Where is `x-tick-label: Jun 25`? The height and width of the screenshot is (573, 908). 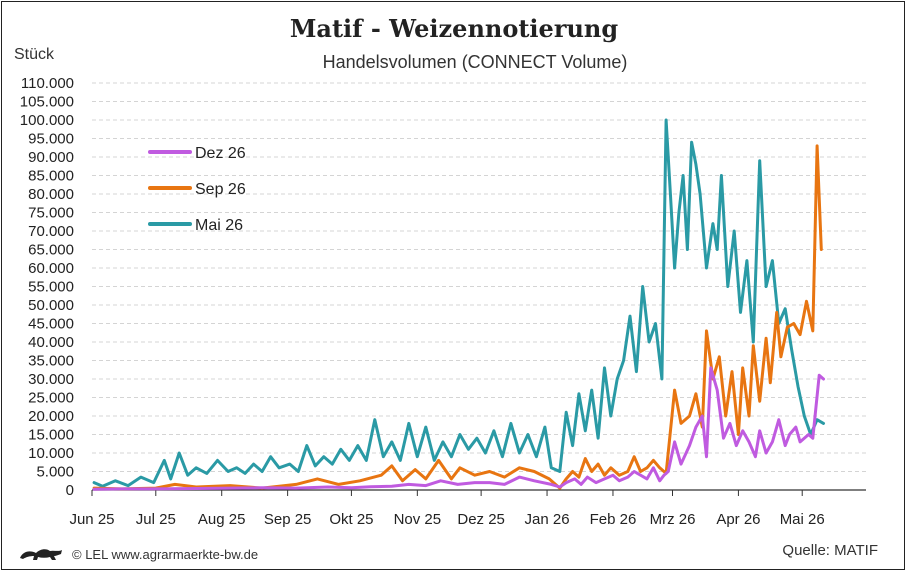
x-tick-label: Jun 25 is located at coordinates (91, 519).